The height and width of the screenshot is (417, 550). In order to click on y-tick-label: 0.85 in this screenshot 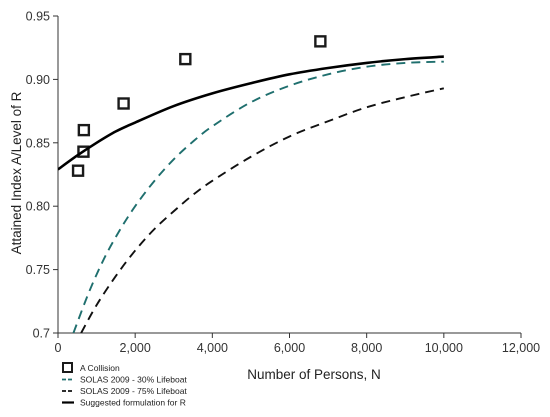, I will do `click(38, 143)`.